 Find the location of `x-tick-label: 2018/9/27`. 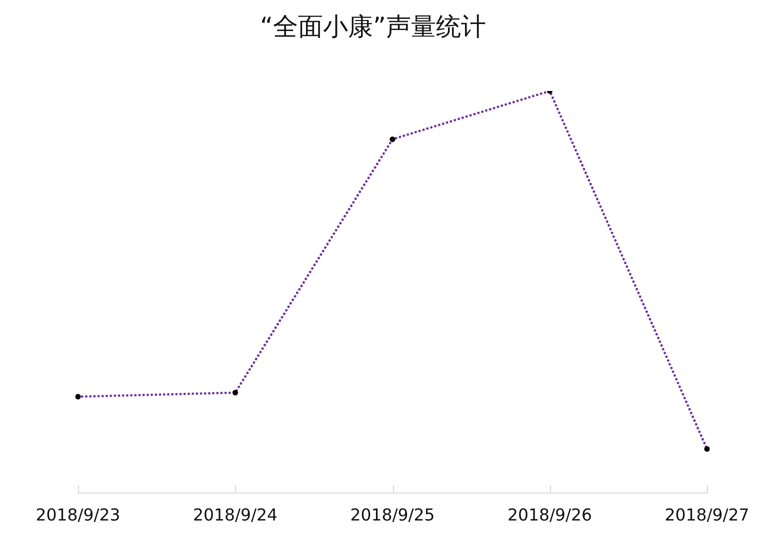

x-tick-label: 2018/9/27 is located at coordinates (707, 514).